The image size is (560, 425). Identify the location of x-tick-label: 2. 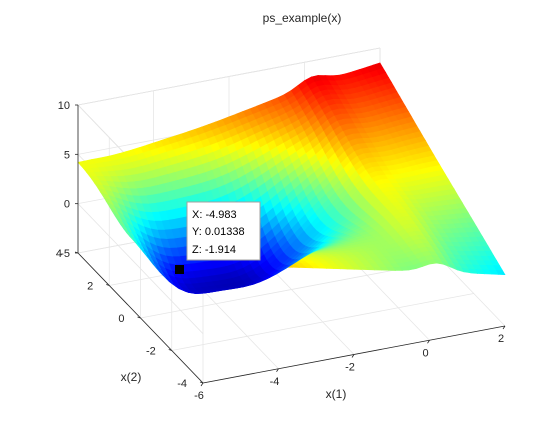
(501, 339).